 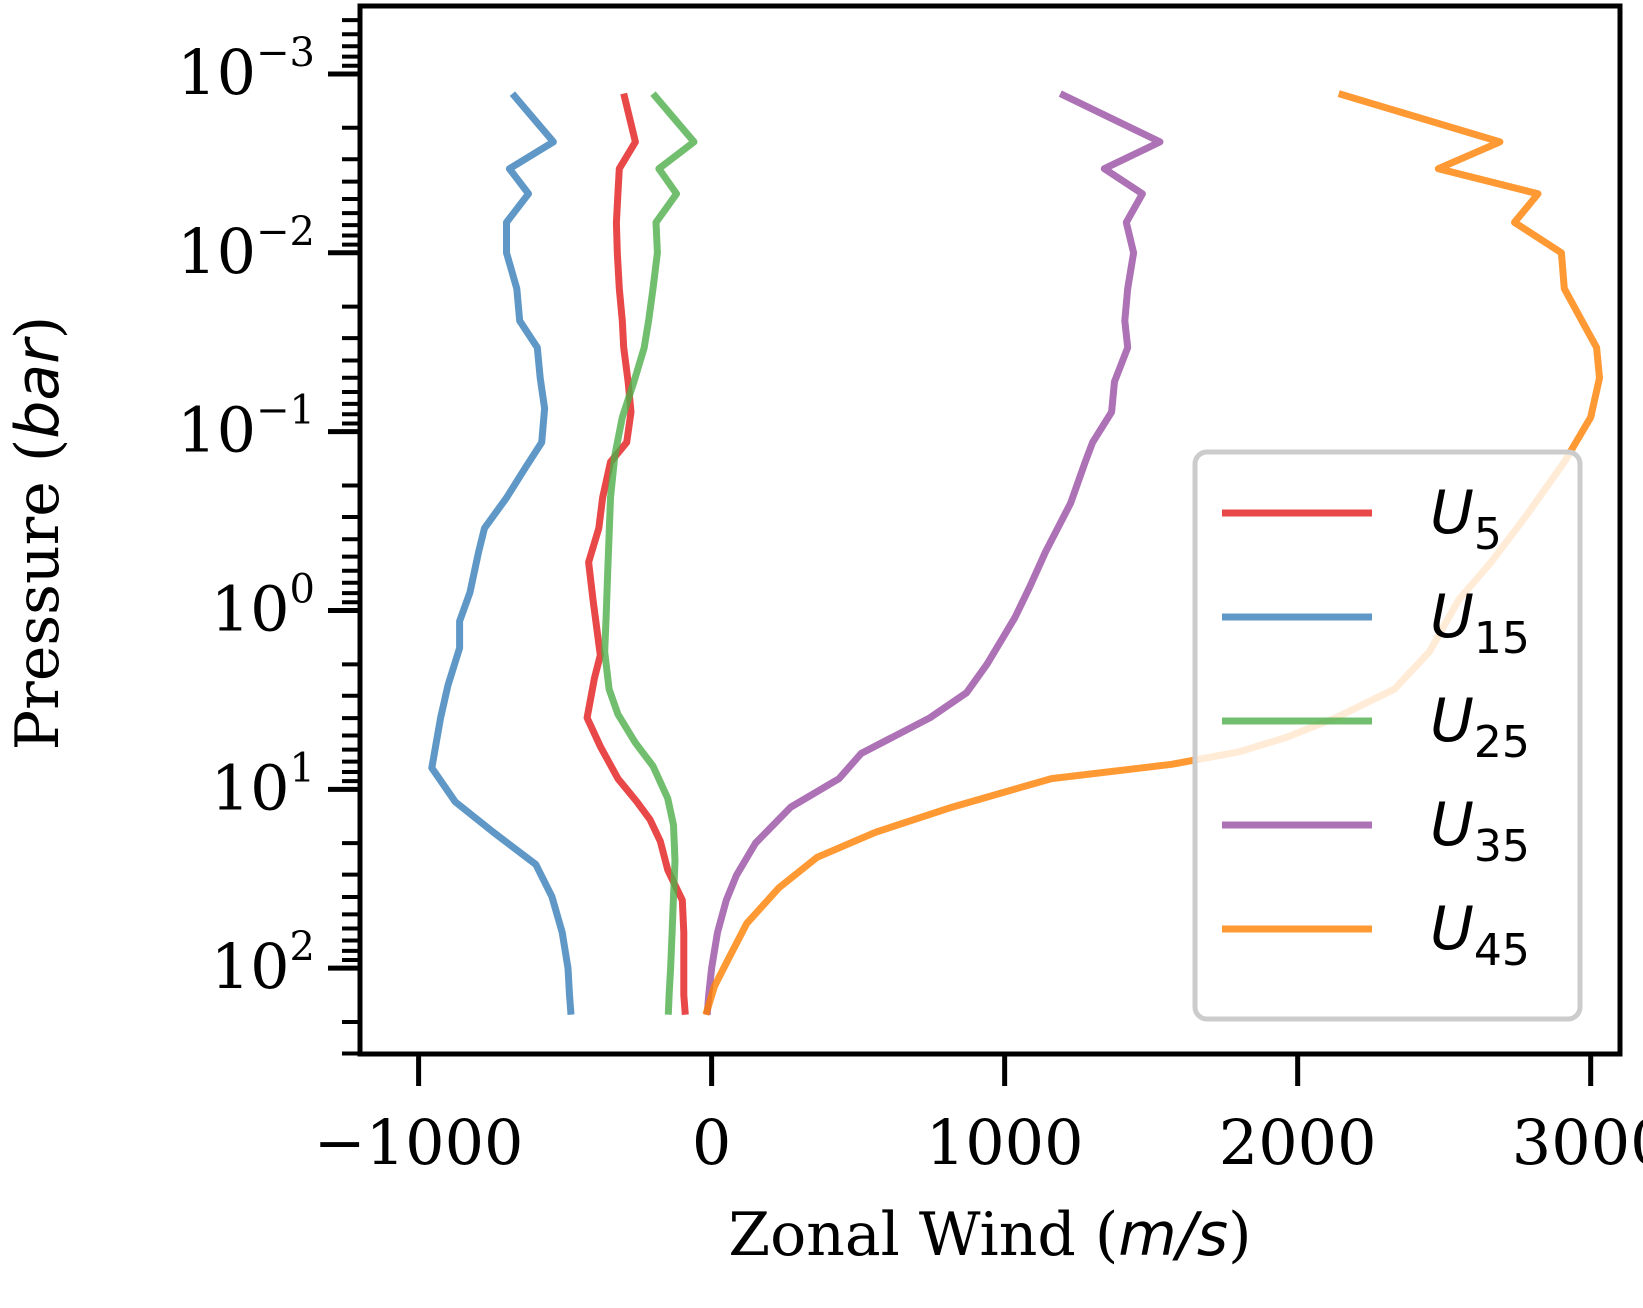 I want to click on series-line-u5, so click(x=636, y=553).